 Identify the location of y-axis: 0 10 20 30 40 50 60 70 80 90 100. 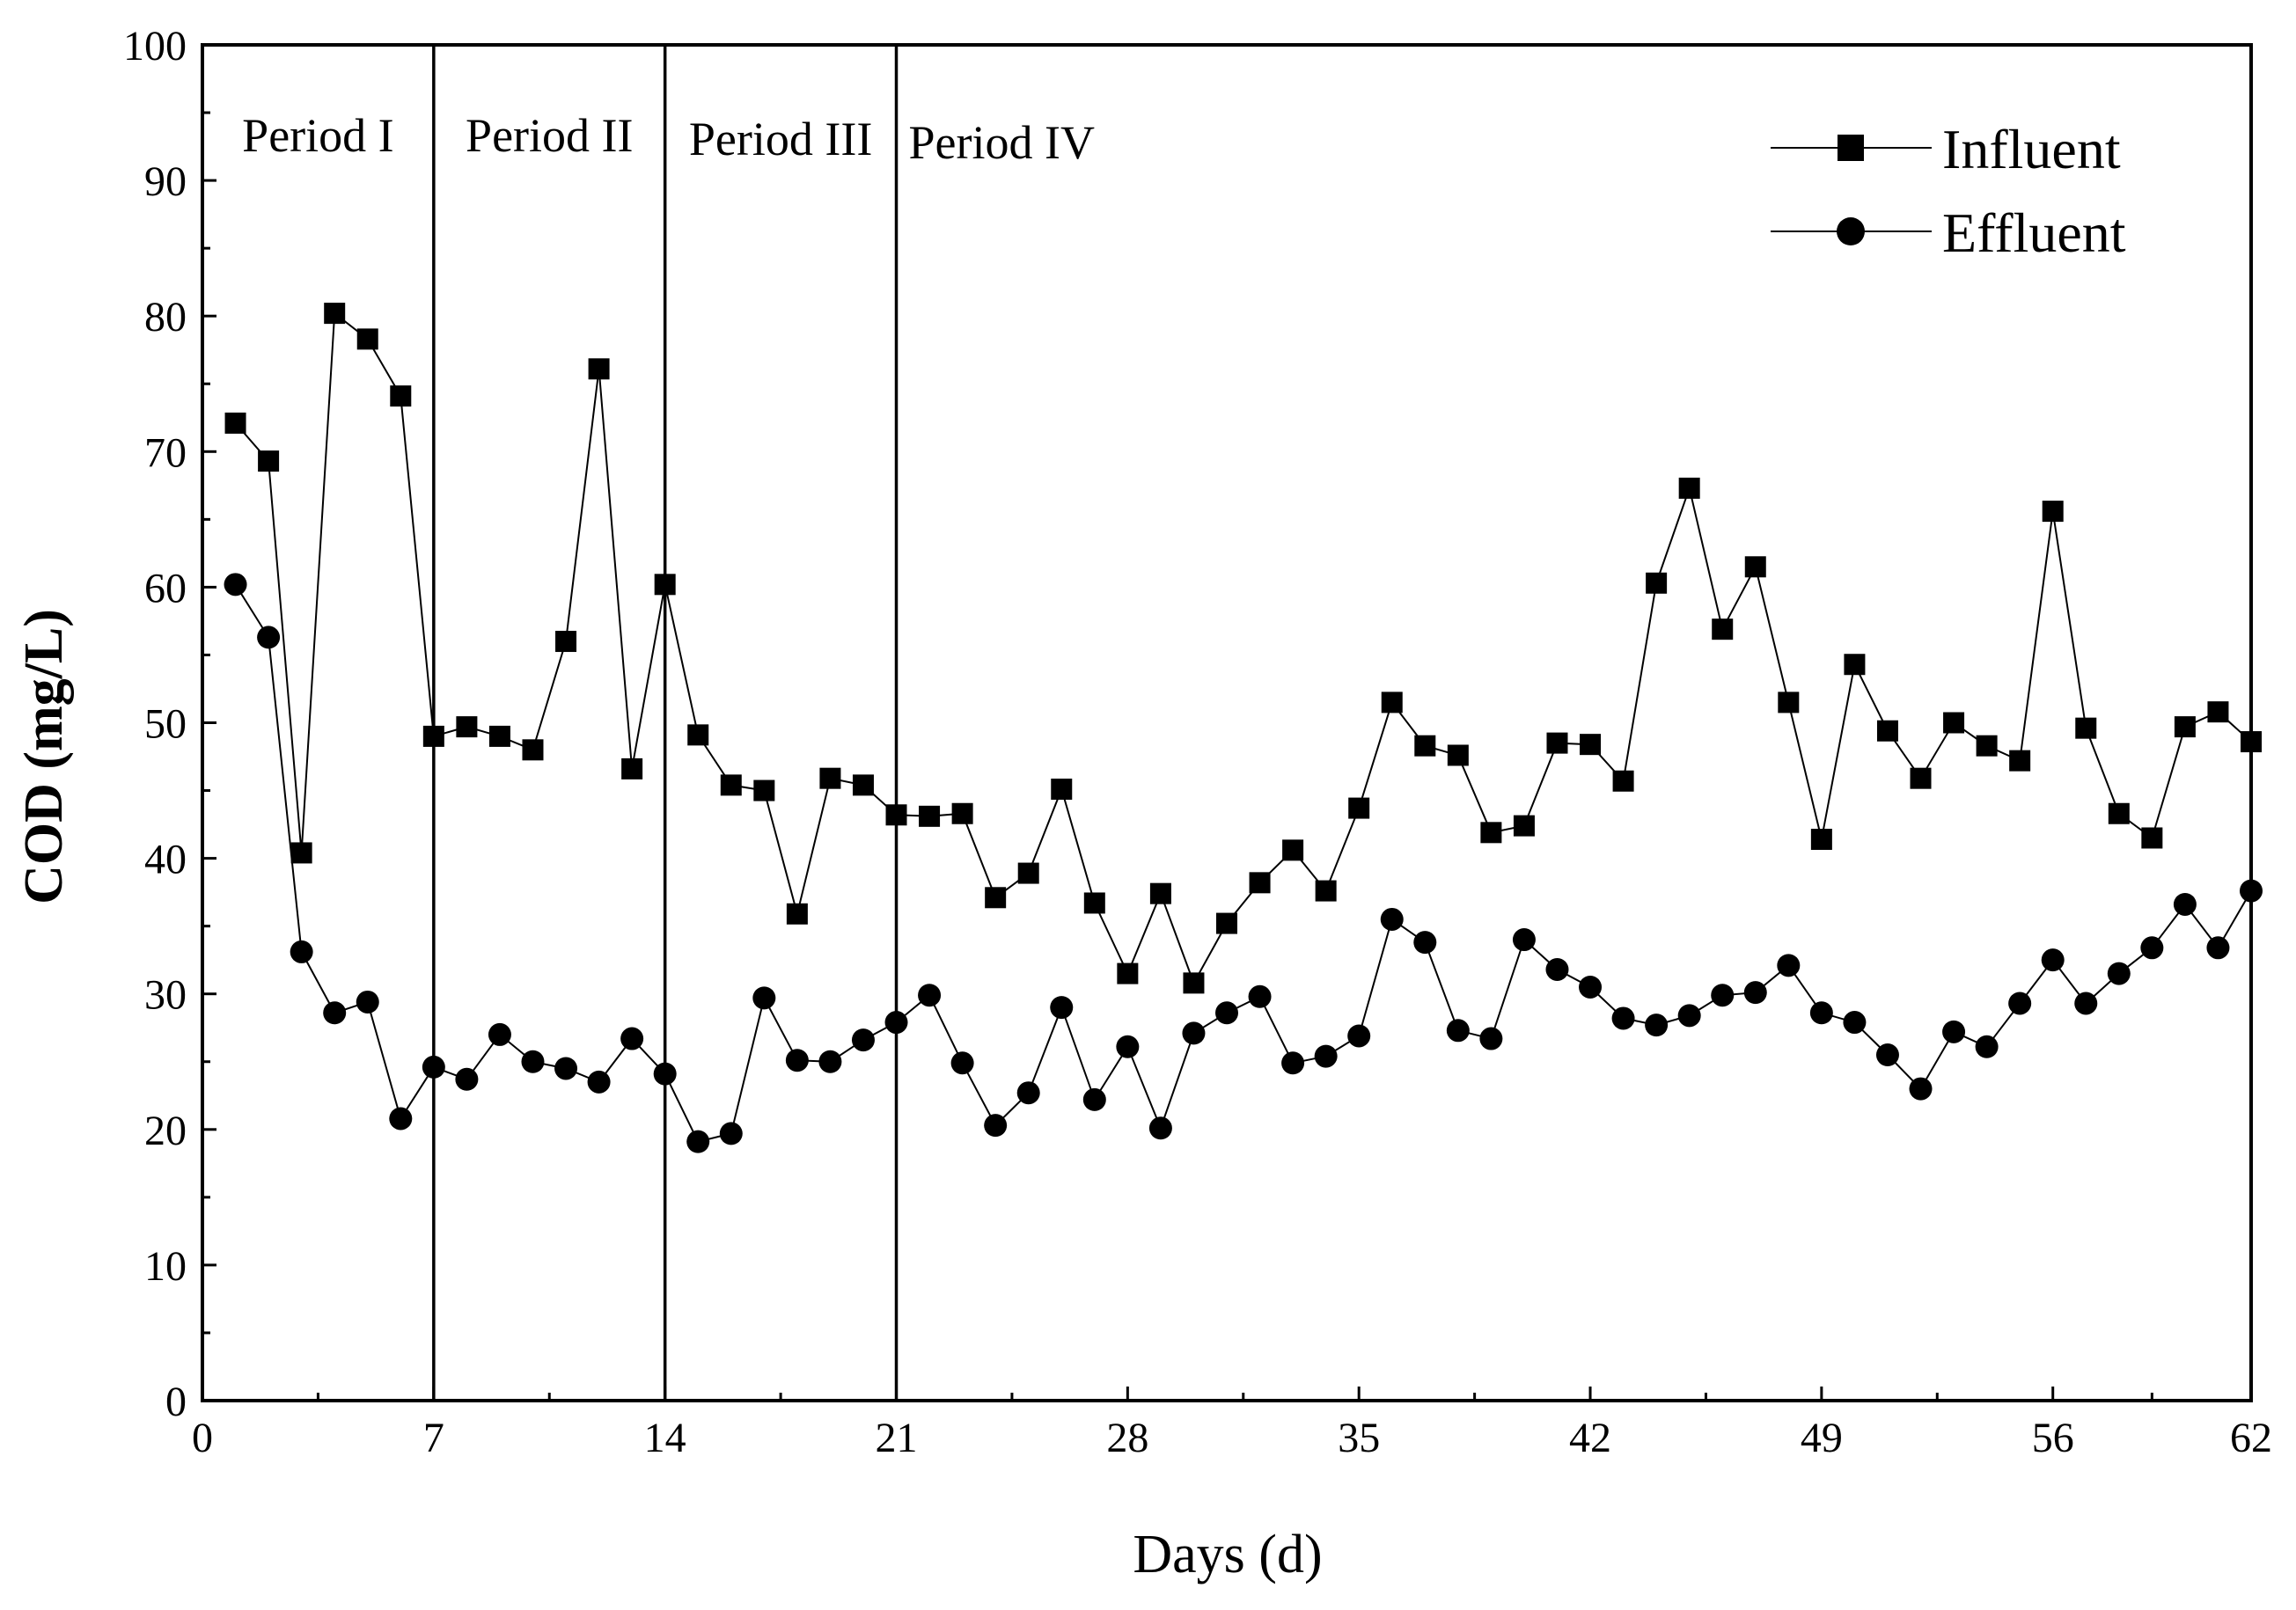
(170, 724).